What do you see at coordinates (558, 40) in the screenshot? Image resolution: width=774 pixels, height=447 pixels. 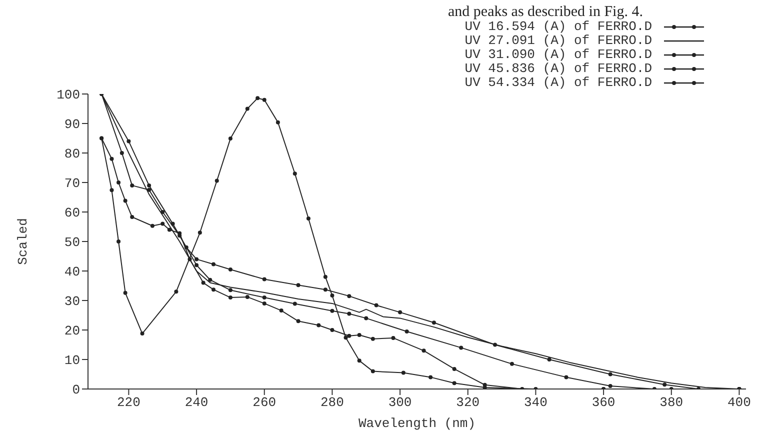 I see `legend-label: UV 27.091 (A) of FERRO.D` at bounding box center [558, 40].